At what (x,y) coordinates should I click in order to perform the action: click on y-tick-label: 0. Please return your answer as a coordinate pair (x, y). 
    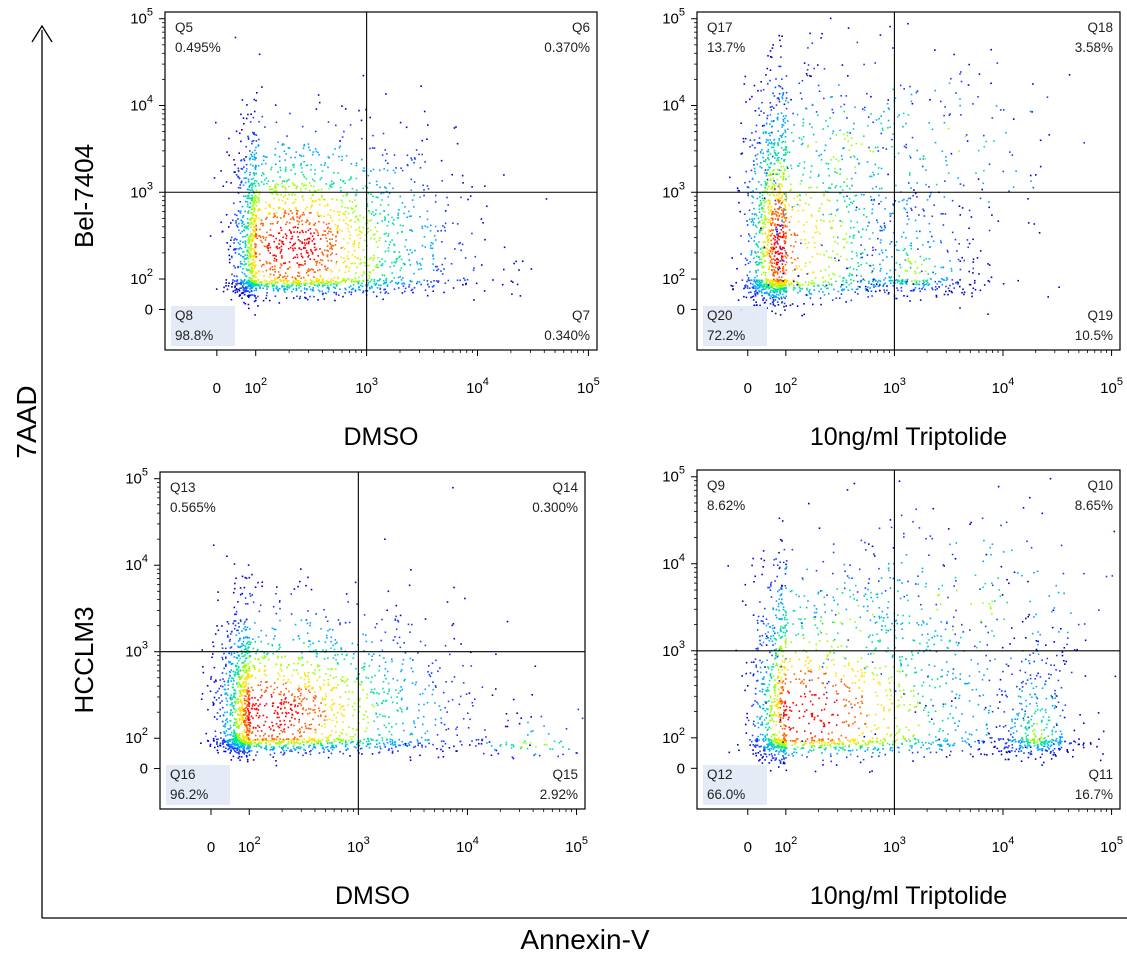
    Looking at the image, I should click on (681, 309).